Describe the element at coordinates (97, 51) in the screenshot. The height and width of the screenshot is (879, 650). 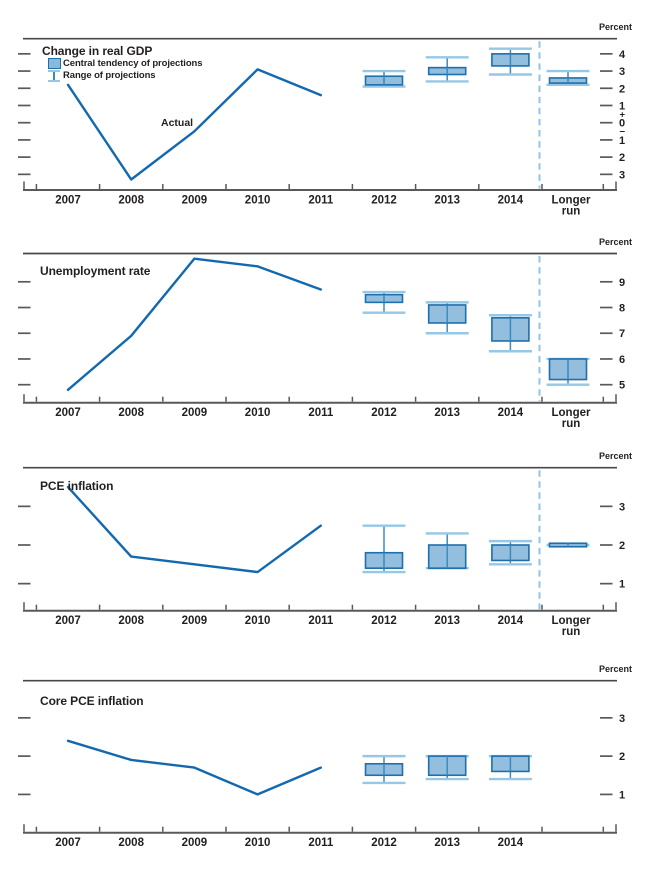
I see `panel-title-gdp: Change in real GDP` at that location.